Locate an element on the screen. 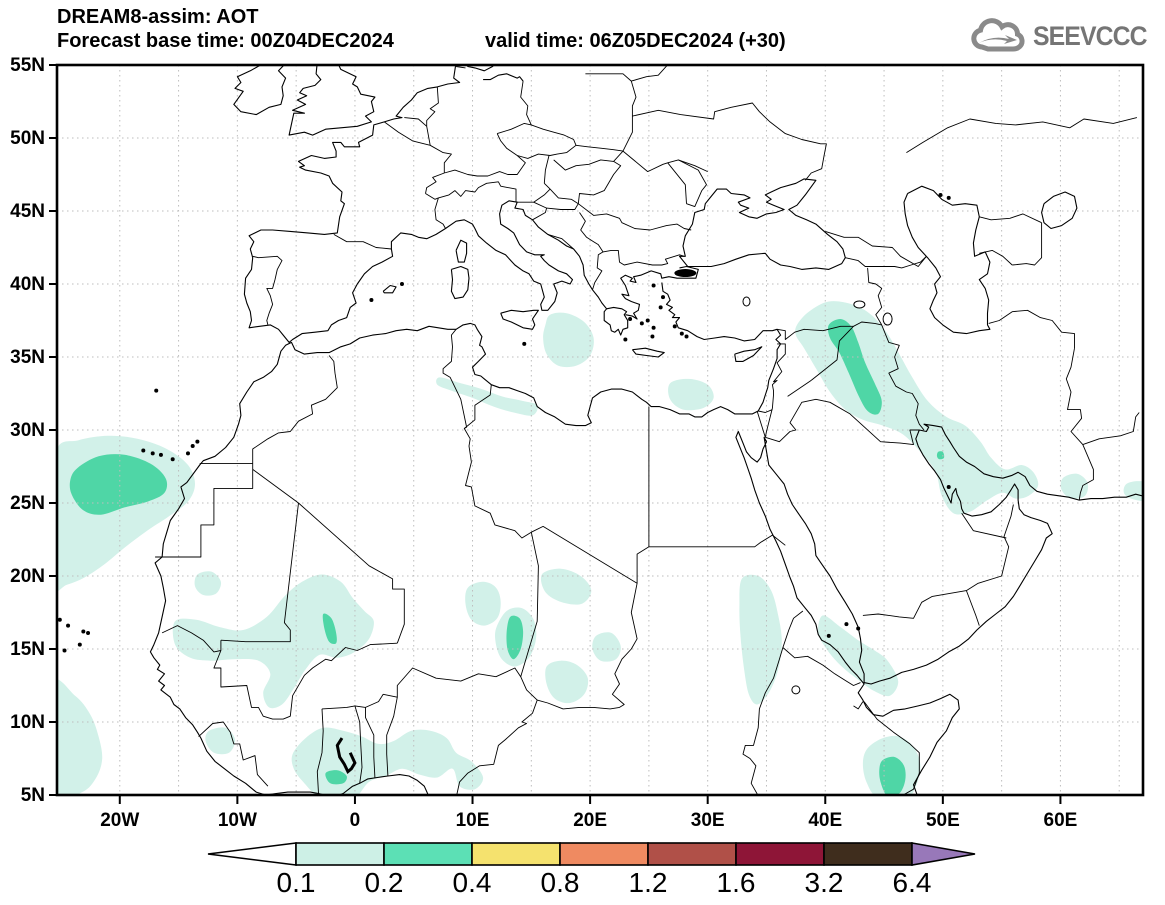  cloud-logo-icon is located at coordinates (998, 35).